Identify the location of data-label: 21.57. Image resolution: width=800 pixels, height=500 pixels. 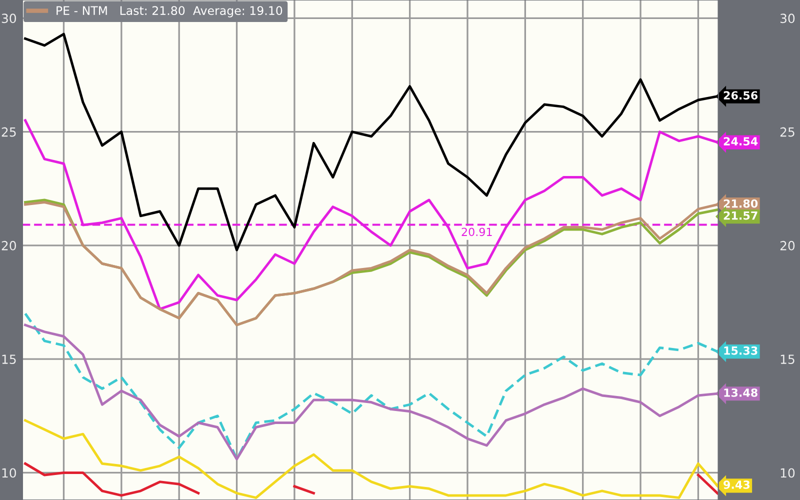
(741, 215).